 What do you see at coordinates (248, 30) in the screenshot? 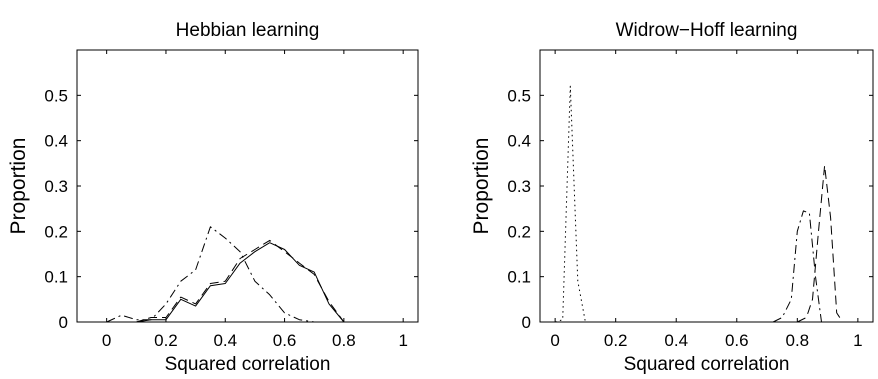
I see `chart-title: Hebbian learning` at bounding box center [248, 30].